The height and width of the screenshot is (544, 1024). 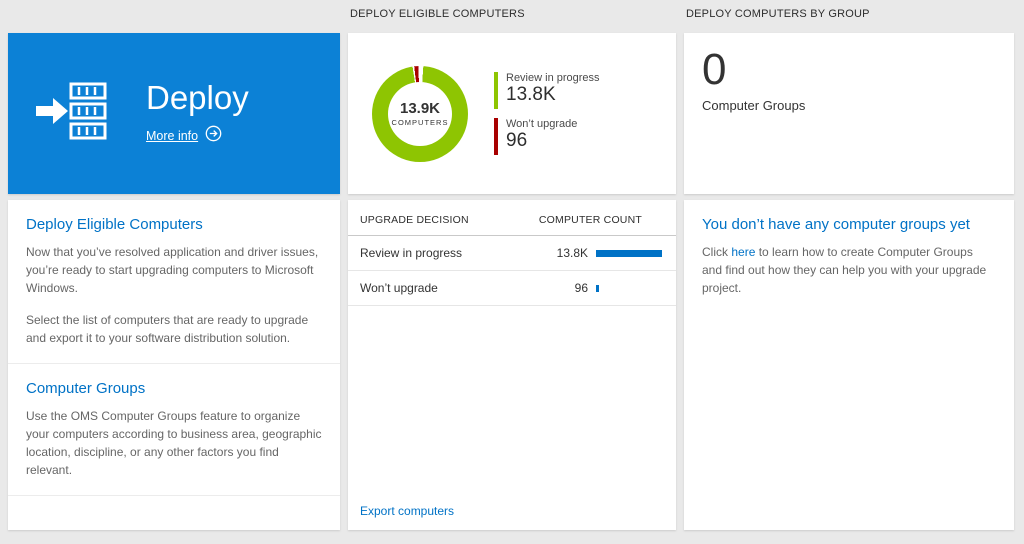 What do you see at coordinates (437, 14) in the screenshot?
I see `middle-column-header: DEPLOY ELIGIBLE COMPUTERS` at bounding box center [437, 14].